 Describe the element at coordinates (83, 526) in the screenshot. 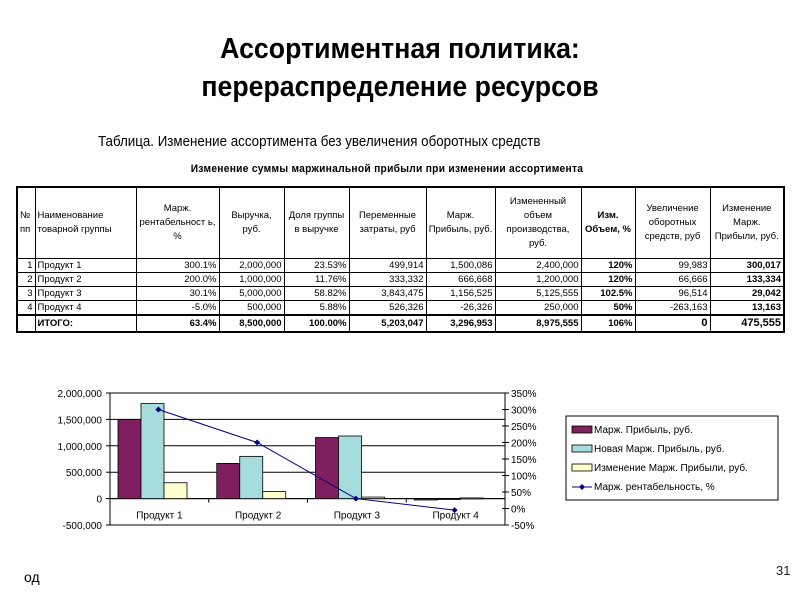

I see `y-left-tick-label: -500,000` at that location.